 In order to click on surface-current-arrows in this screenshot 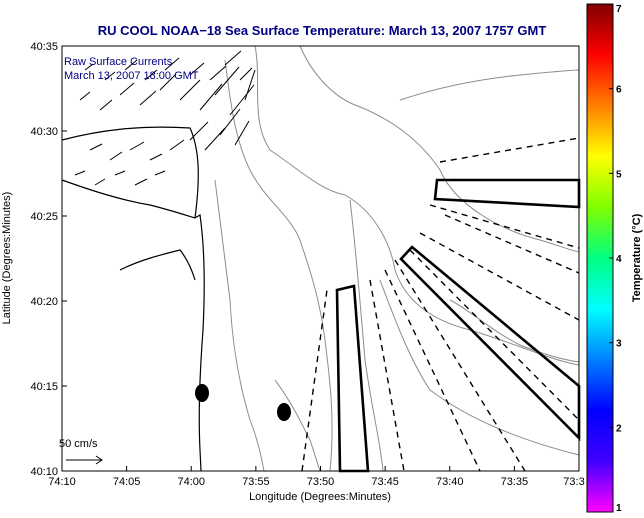, I will do `click(165, 118)`.